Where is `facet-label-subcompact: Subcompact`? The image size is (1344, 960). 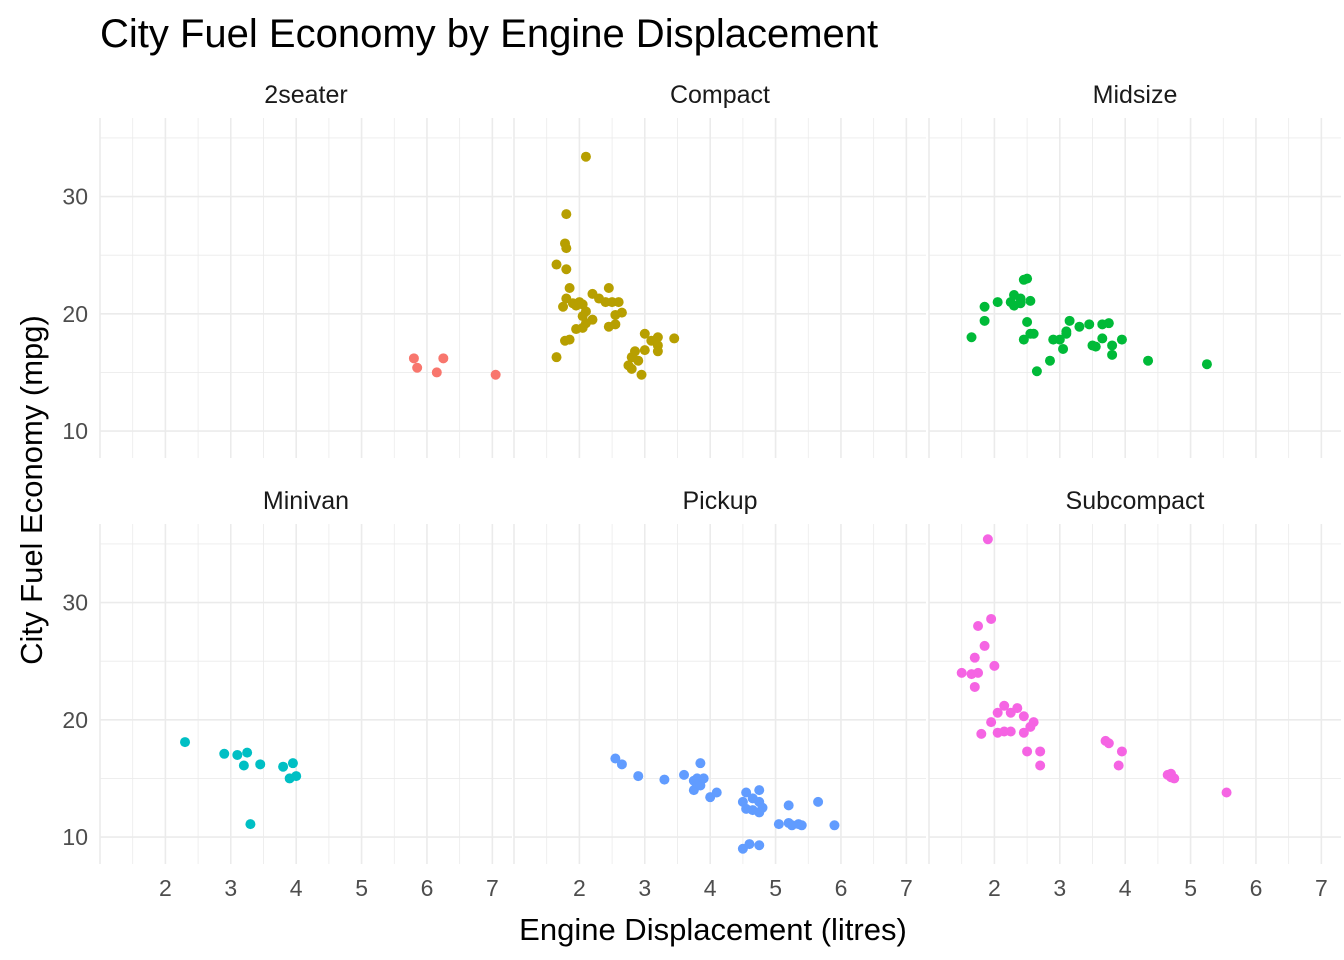
facet-label-subcompact: Subcompact is located at coordinates (1135, 501).